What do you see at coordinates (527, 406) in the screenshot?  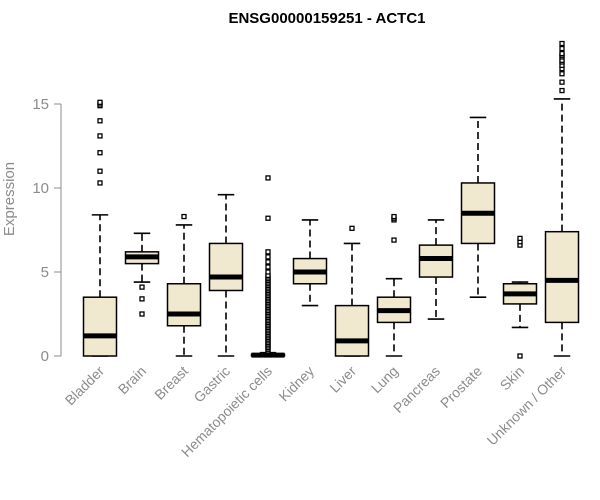 I see `x-tick-label: Unknown / Other` at bounding box center [527, 406].